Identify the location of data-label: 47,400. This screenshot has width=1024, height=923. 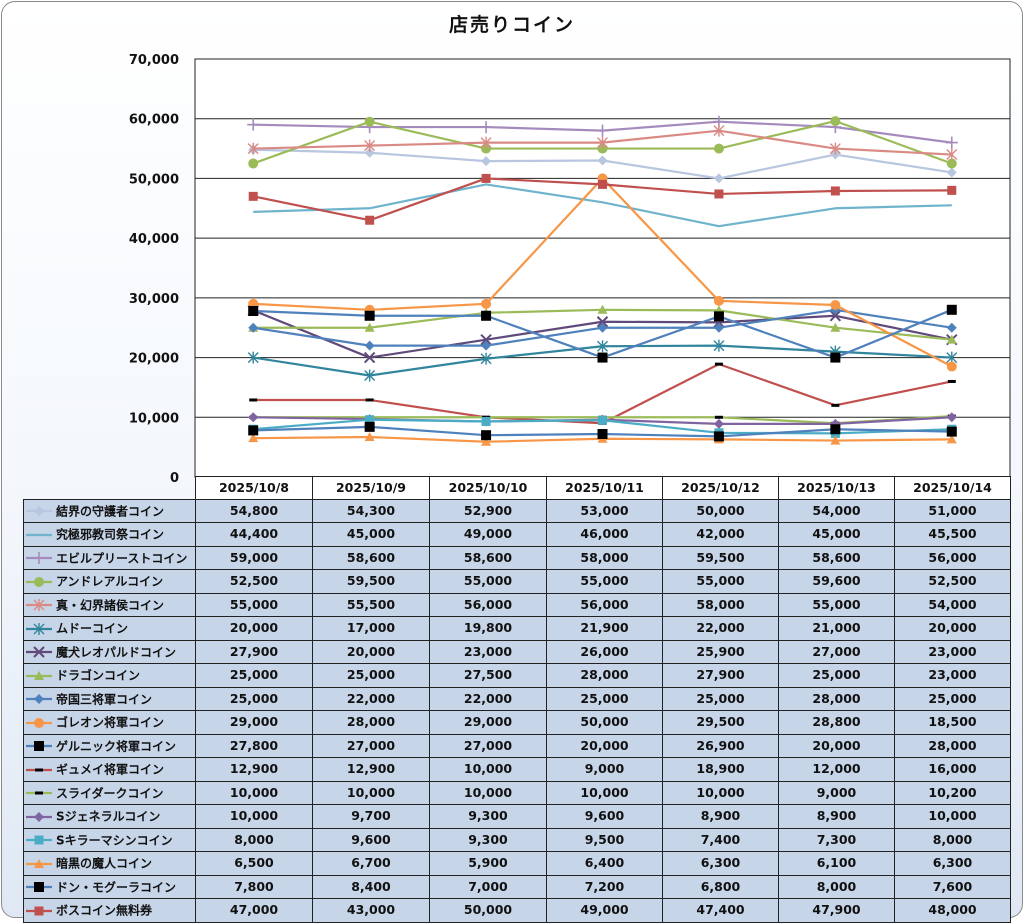
(720, 910).